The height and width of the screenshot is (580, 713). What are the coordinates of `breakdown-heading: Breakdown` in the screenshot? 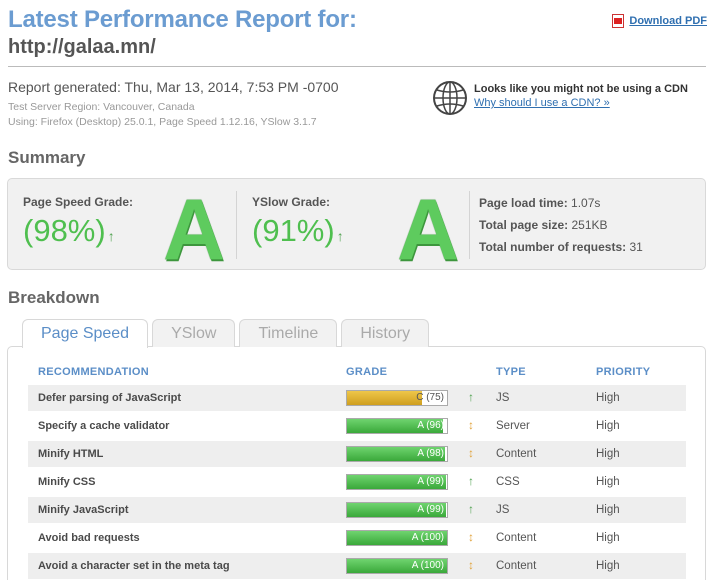 It's located at (54, 297).